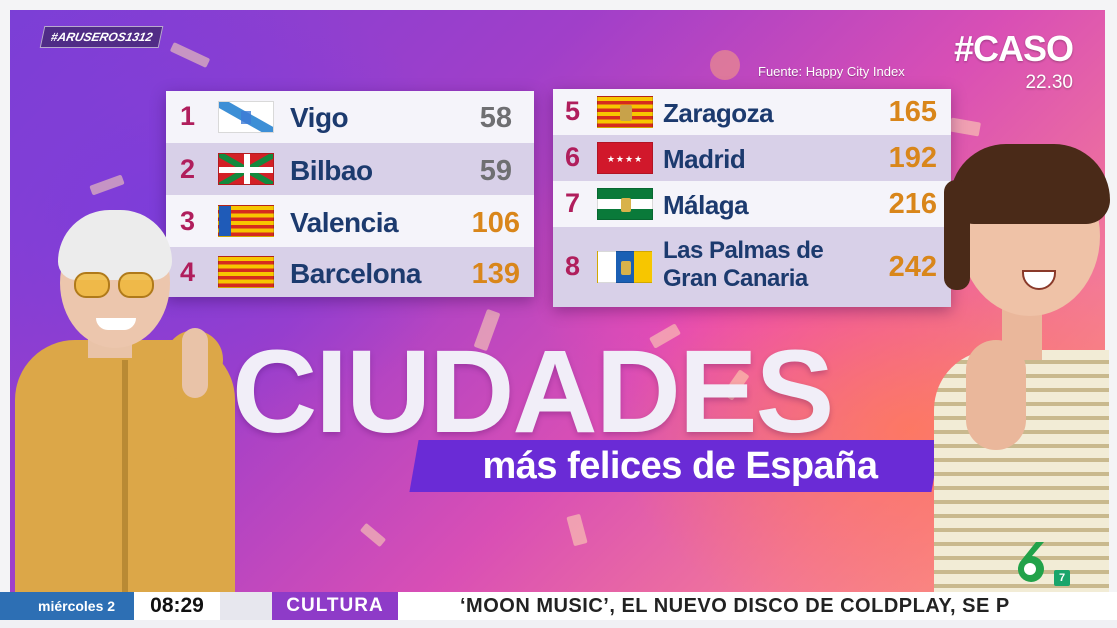  Describe the element at coordinates (706, 205) in the screenshot. I see `city-name: Málaga` at that location.